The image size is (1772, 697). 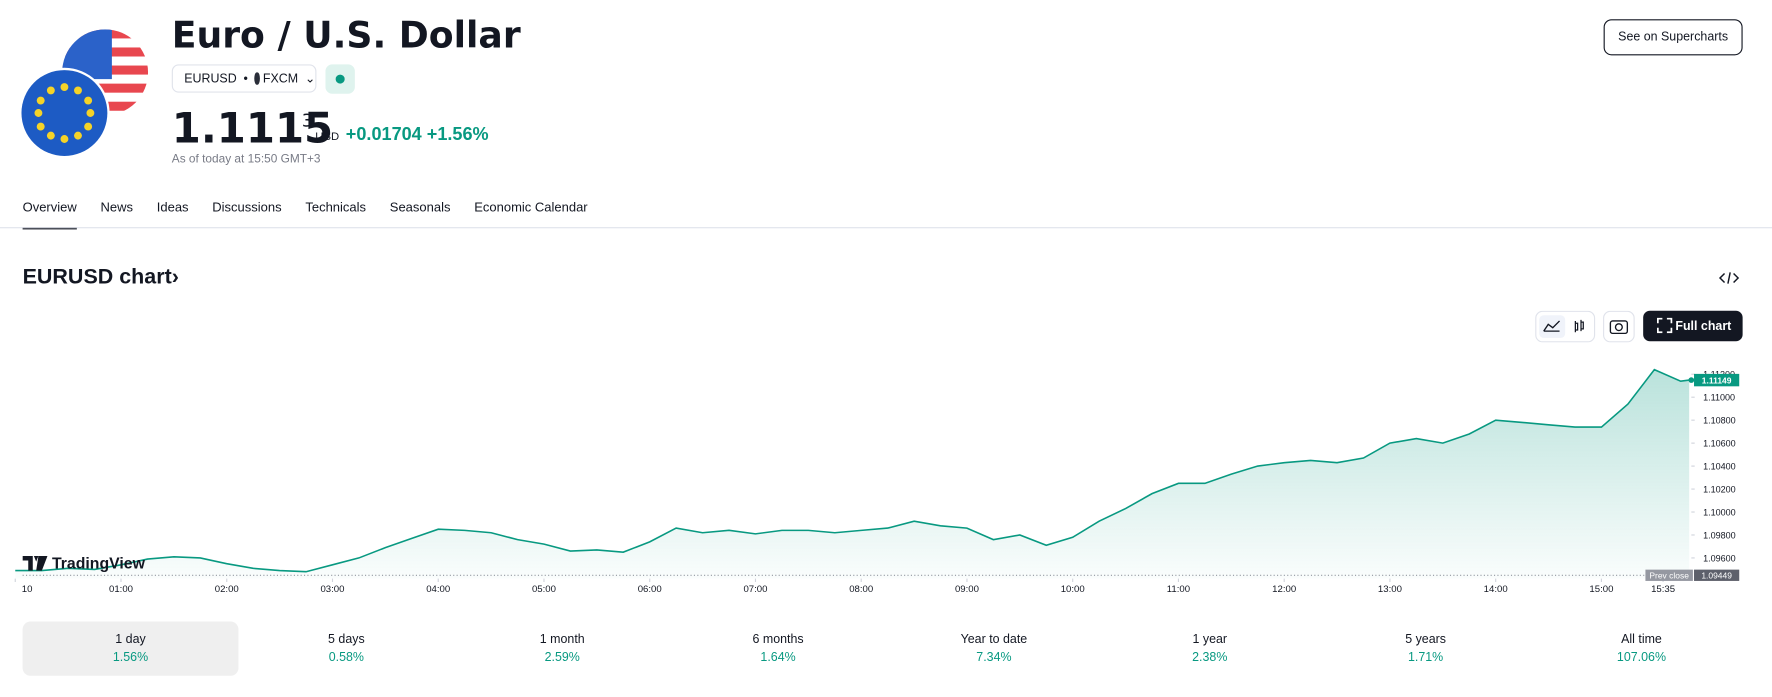 I want to click on y-tick-label: 1.09800, so click(x=1719, y=535).